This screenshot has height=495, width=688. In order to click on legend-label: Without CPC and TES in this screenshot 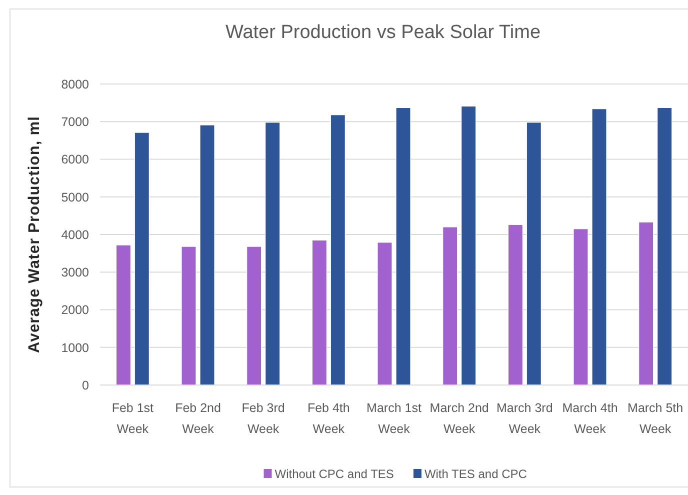, I will do `click(334, 474)`.